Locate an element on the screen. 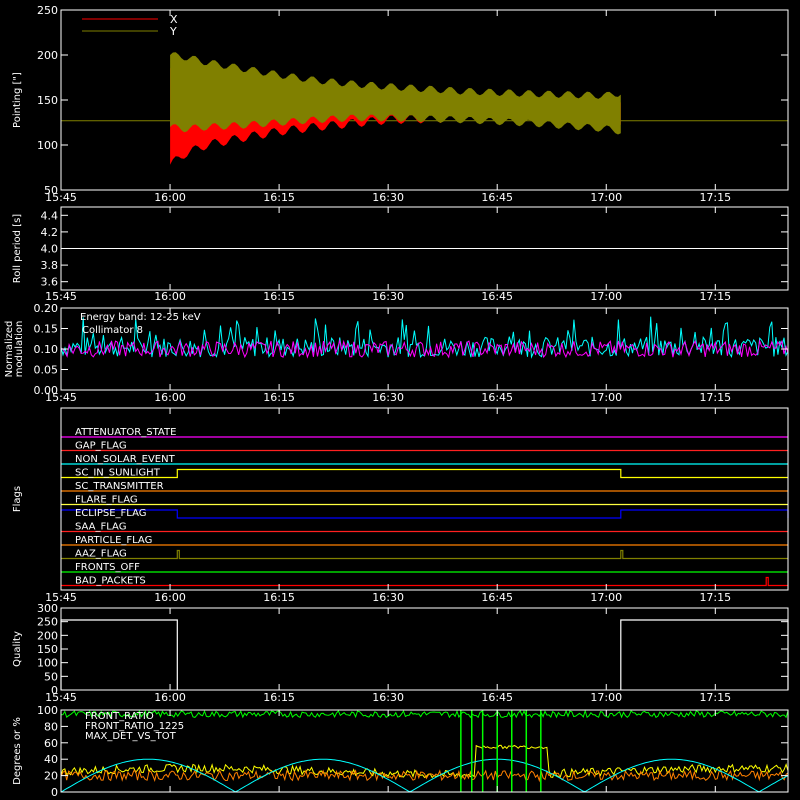  flag-label-bad-packets: BAD_PACKETS is located at coordinates (110, 581).